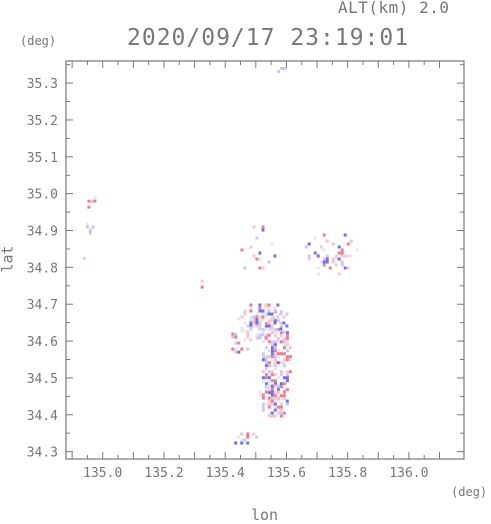  What do you see at coordinates (42, 158) in the screenshot?
I see `y-tick-label: 35.1` at bounding box center [42, 158].